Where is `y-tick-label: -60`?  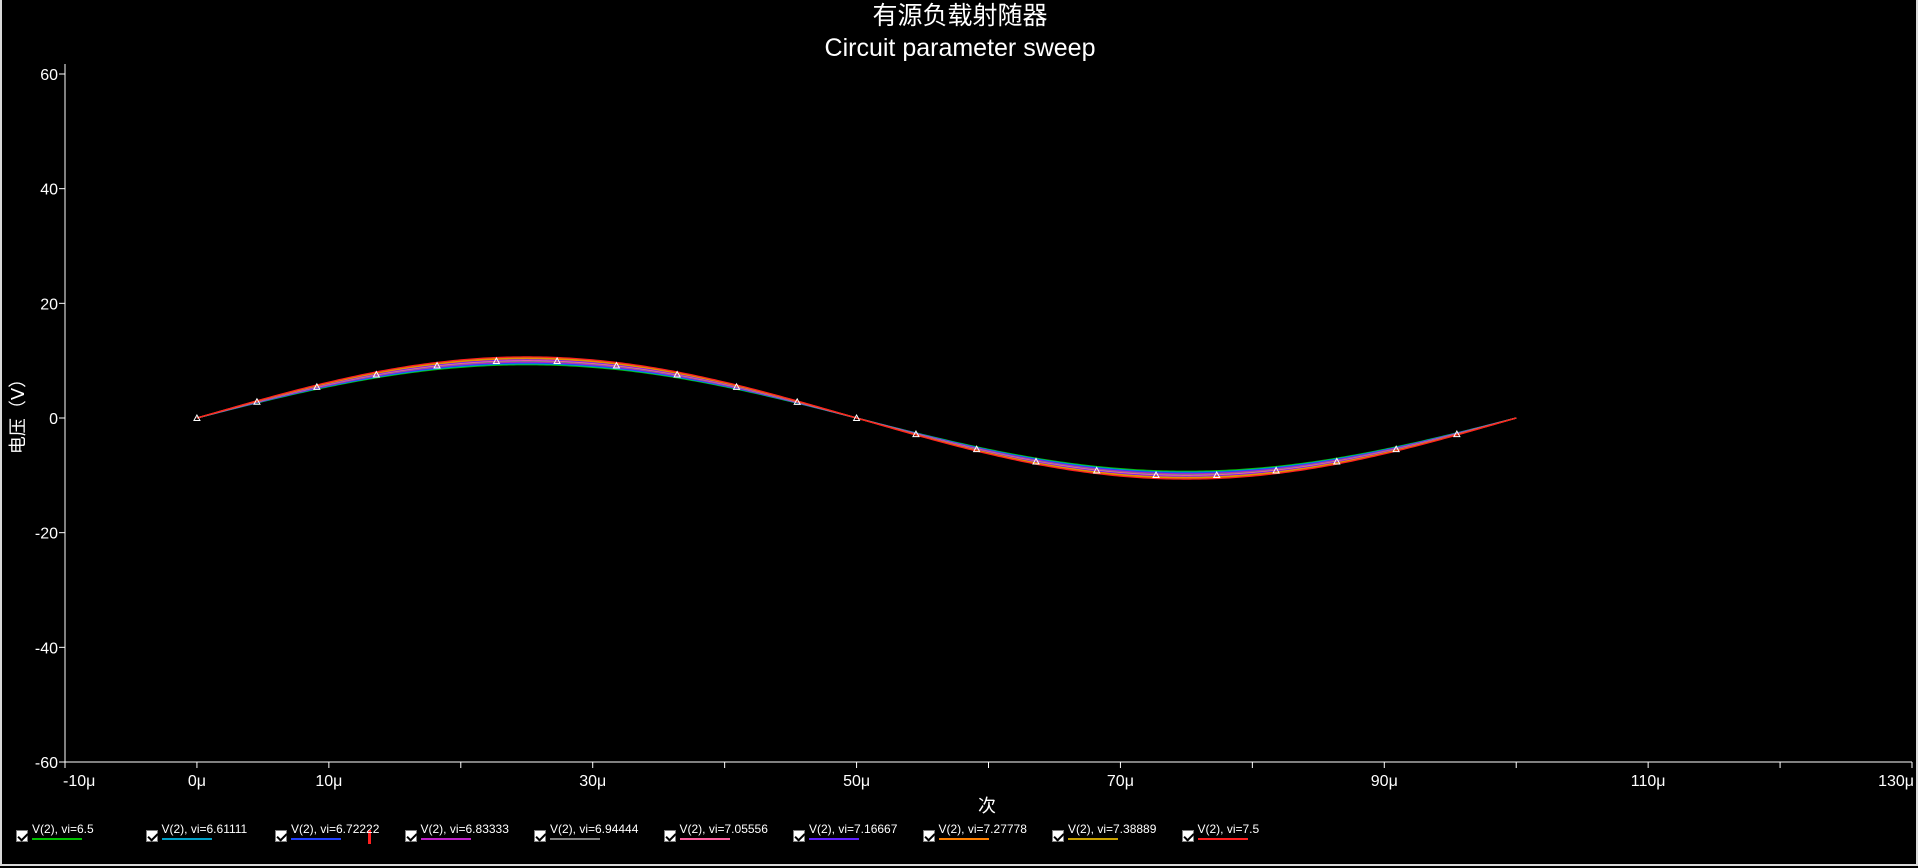 y-tick-label: -60 is located at coordinates (46, 763).